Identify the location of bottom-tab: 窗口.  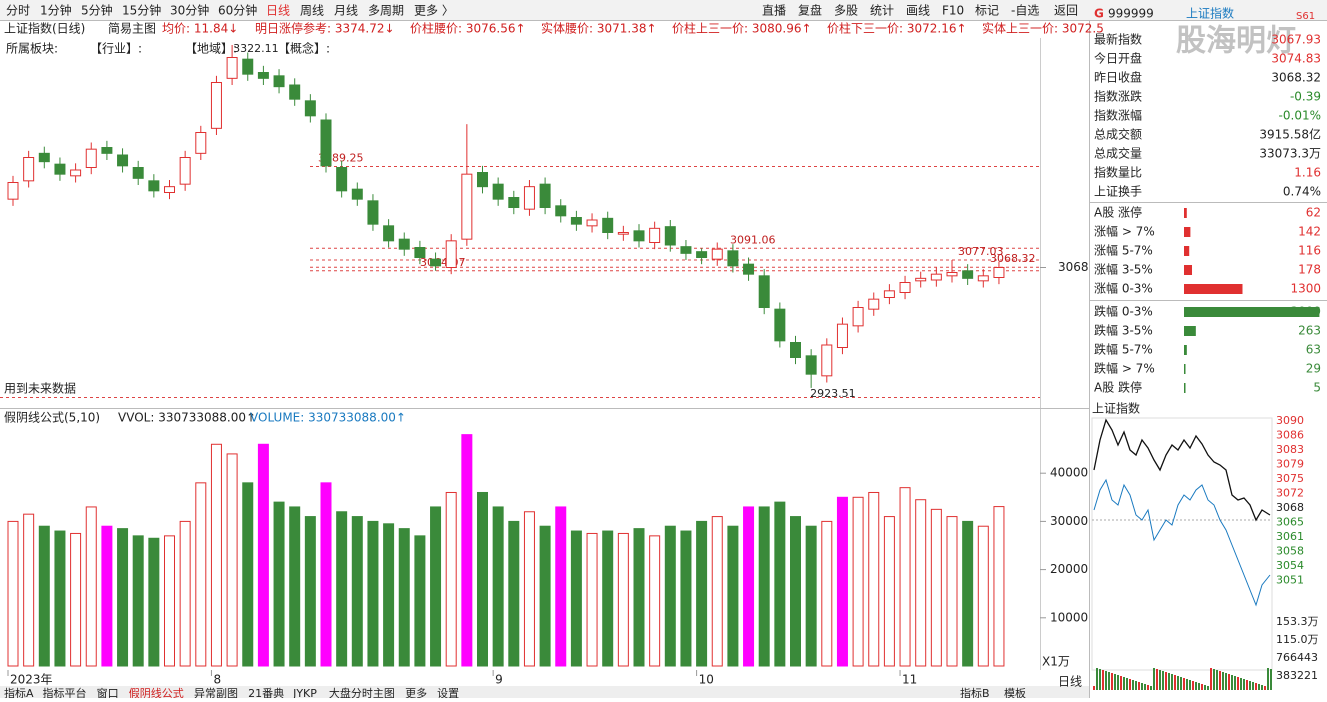
(108, 693).